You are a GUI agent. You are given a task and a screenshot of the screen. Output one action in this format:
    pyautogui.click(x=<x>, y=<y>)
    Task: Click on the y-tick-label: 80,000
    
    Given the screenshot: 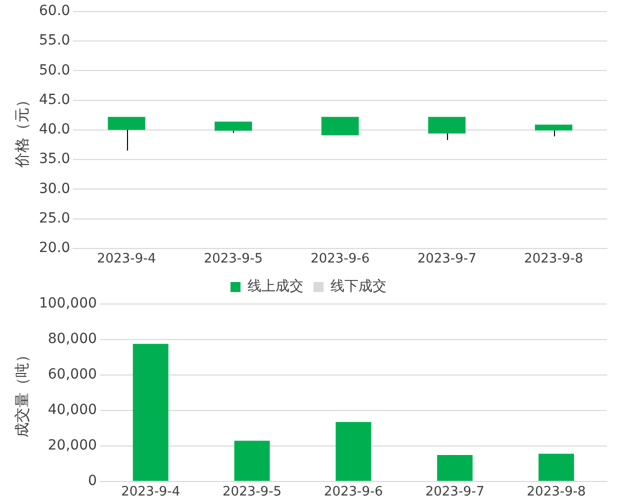 What is the action you would take?
    pyautogui.click(x=72, y=339)
    